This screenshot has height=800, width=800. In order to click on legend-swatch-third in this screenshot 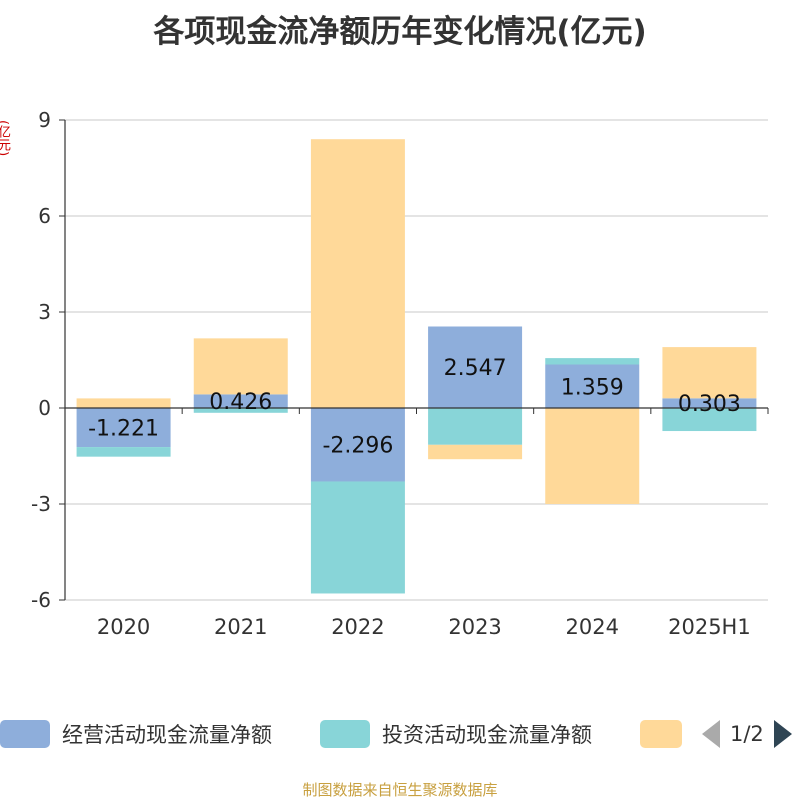, I will do `click(661, 734)`.